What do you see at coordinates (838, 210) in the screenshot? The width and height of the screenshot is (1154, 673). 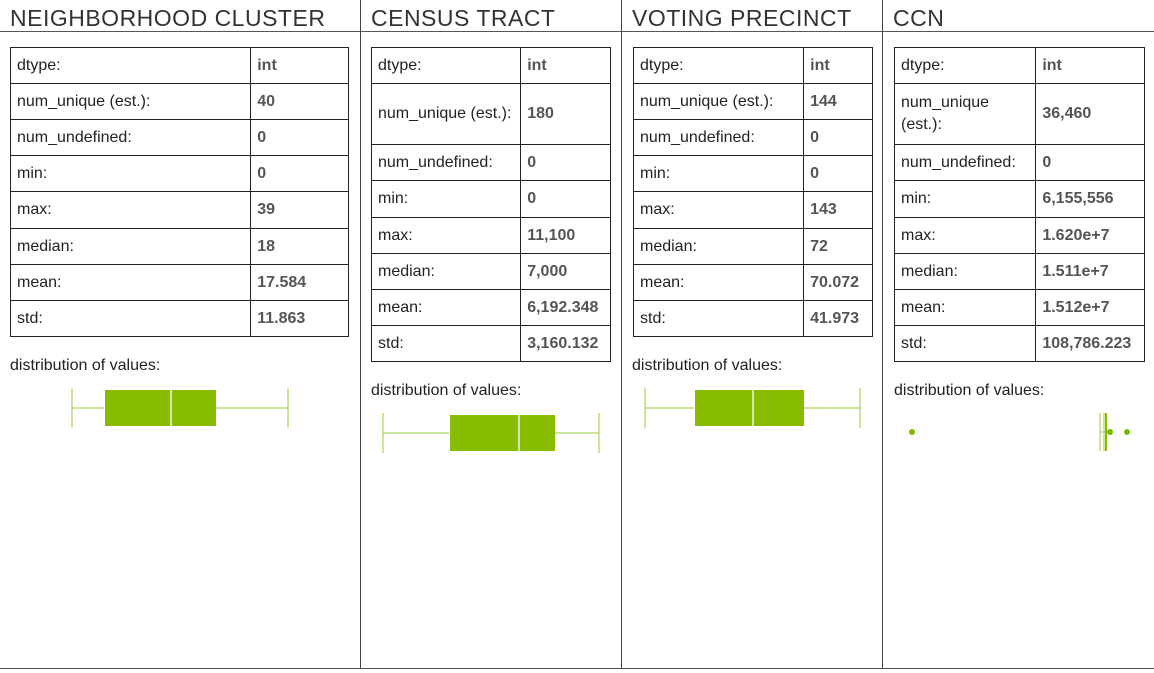 I see `stat-value-max: 143` at bounding box center [838, 210].